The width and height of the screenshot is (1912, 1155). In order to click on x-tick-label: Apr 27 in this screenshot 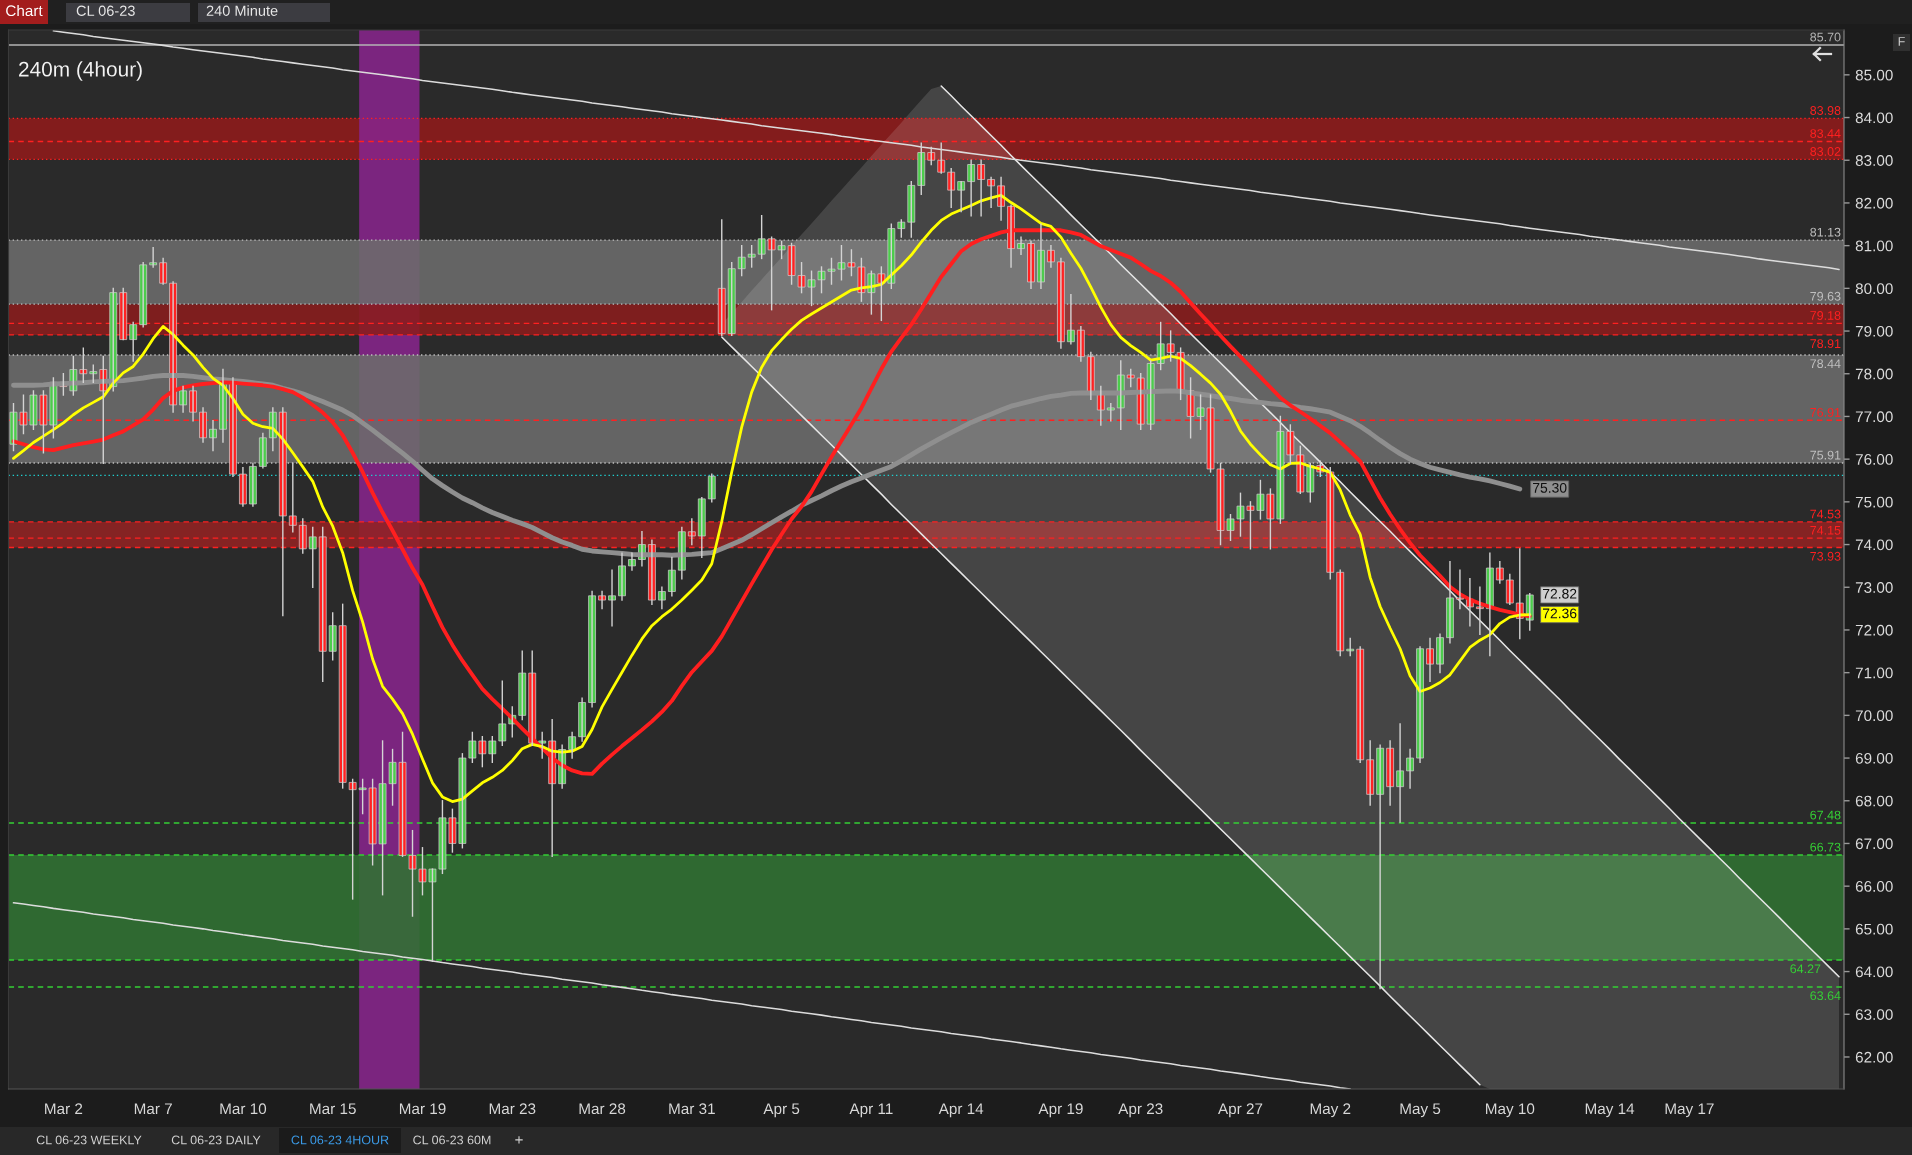, I will do `click(1240, 1110)`.